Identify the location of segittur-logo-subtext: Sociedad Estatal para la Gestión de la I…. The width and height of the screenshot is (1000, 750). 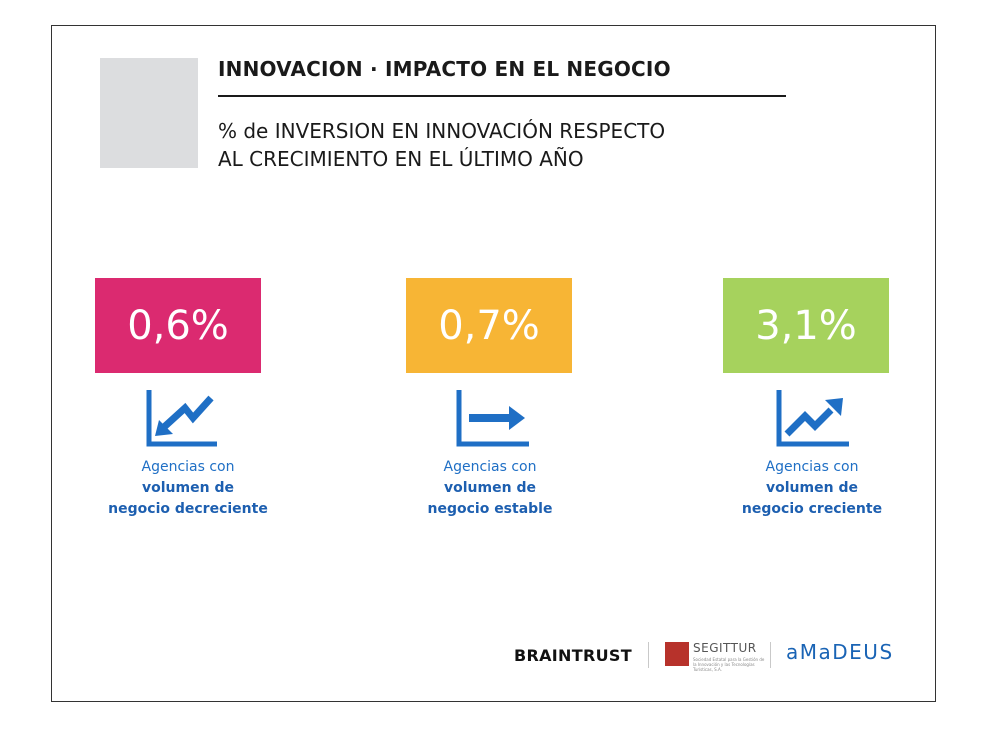
(729, 664).